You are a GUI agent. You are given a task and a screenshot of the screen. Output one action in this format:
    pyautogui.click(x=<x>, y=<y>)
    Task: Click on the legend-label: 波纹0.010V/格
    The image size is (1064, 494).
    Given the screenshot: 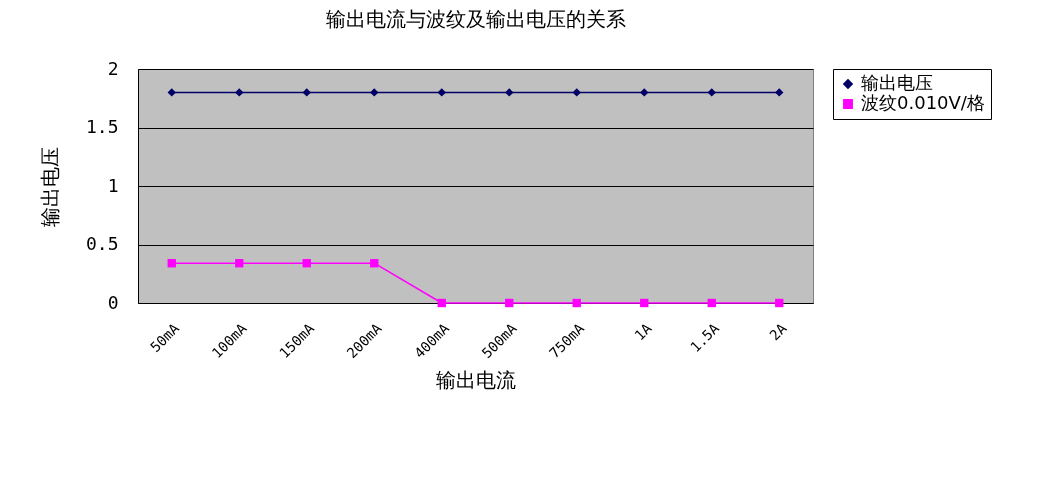 What is the action you would take?
    pyautogui.click(x=923, y=102)
    